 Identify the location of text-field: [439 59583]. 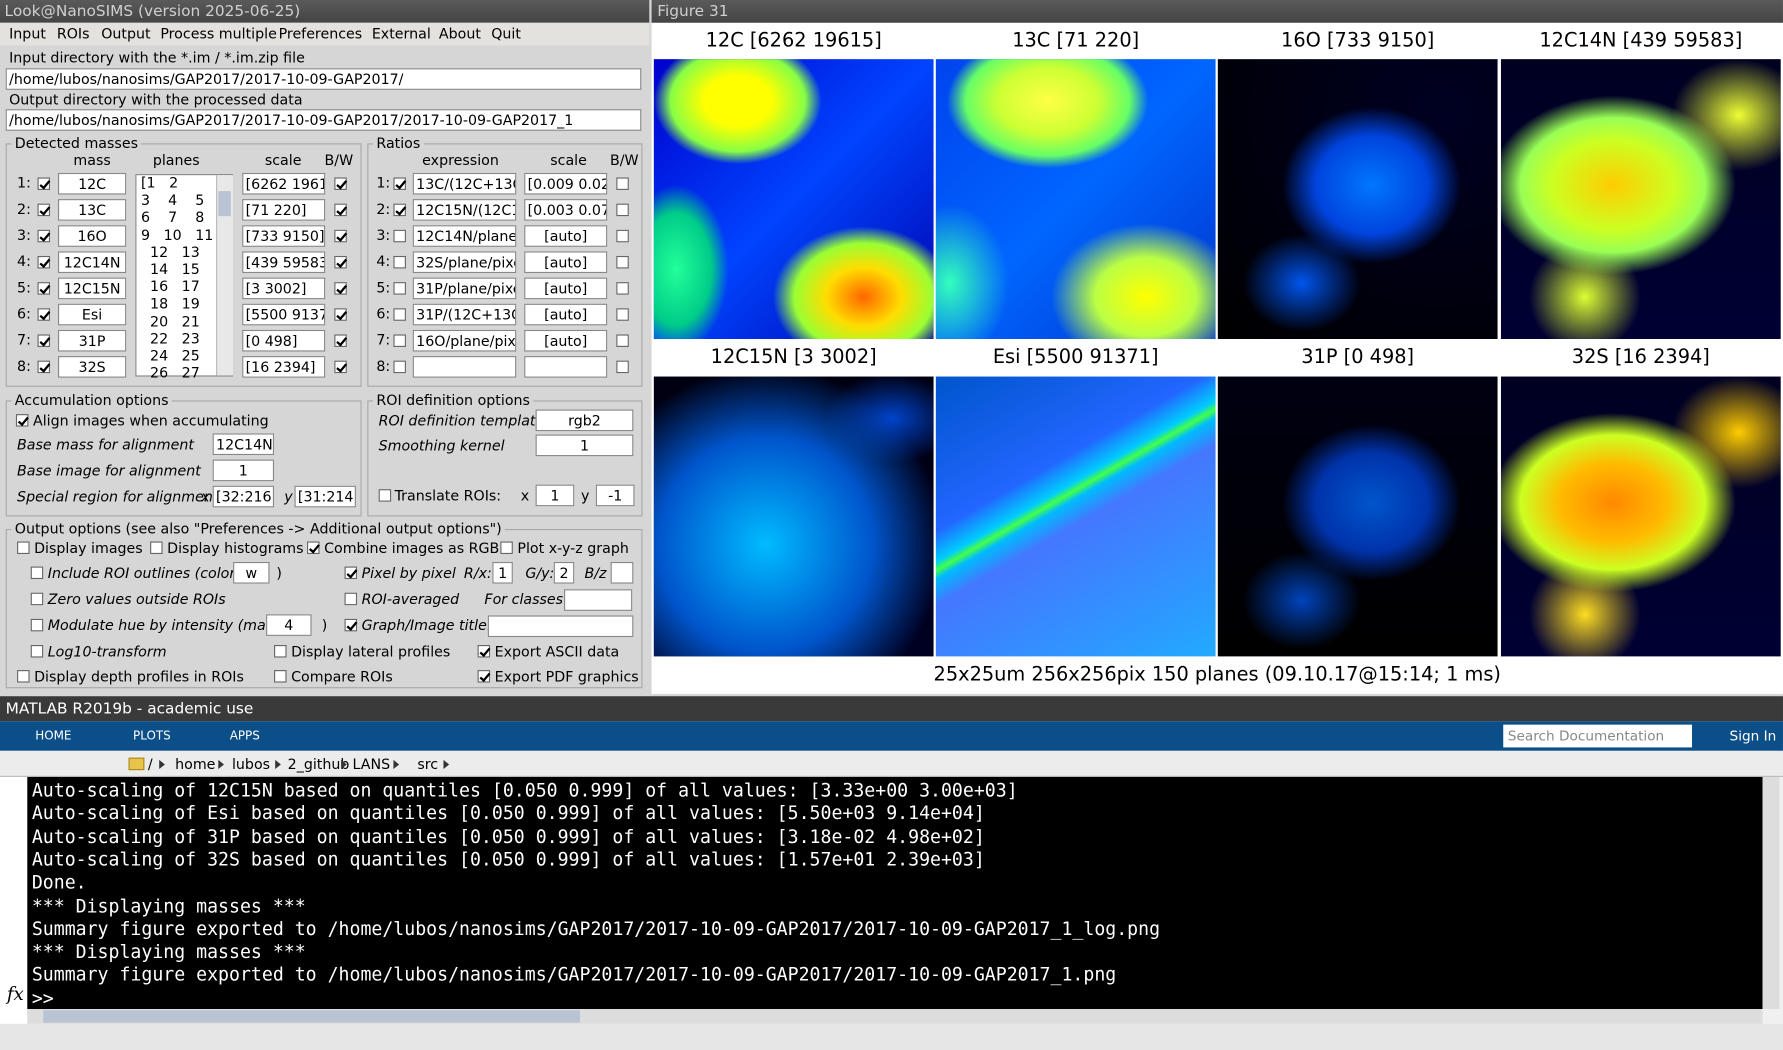
(284, 262).